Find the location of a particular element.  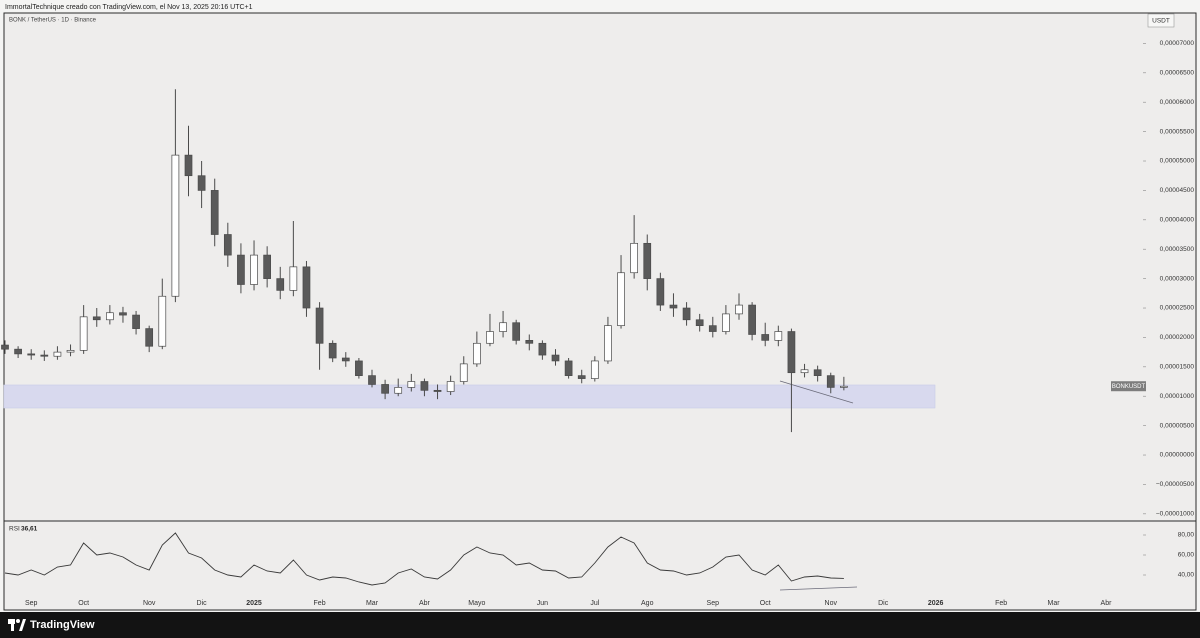

trend-line is located at coordinates (816, 392).